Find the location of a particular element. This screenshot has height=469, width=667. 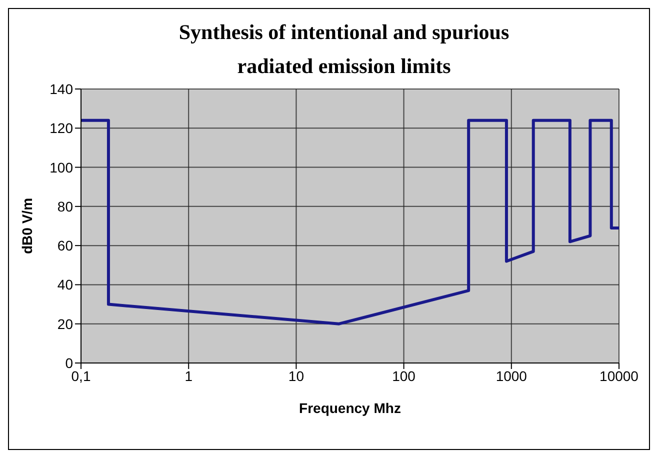

y-tick-label: 100 is located at coordinates (62, 167).